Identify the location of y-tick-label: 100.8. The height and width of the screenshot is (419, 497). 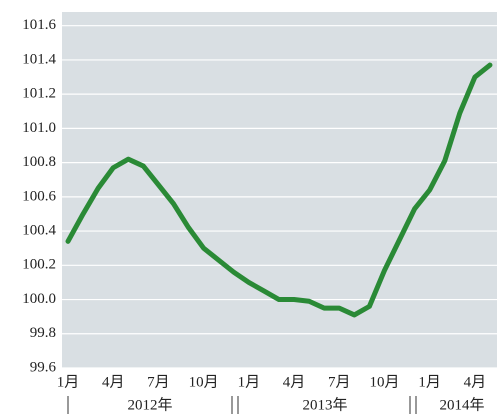
(39, 162).